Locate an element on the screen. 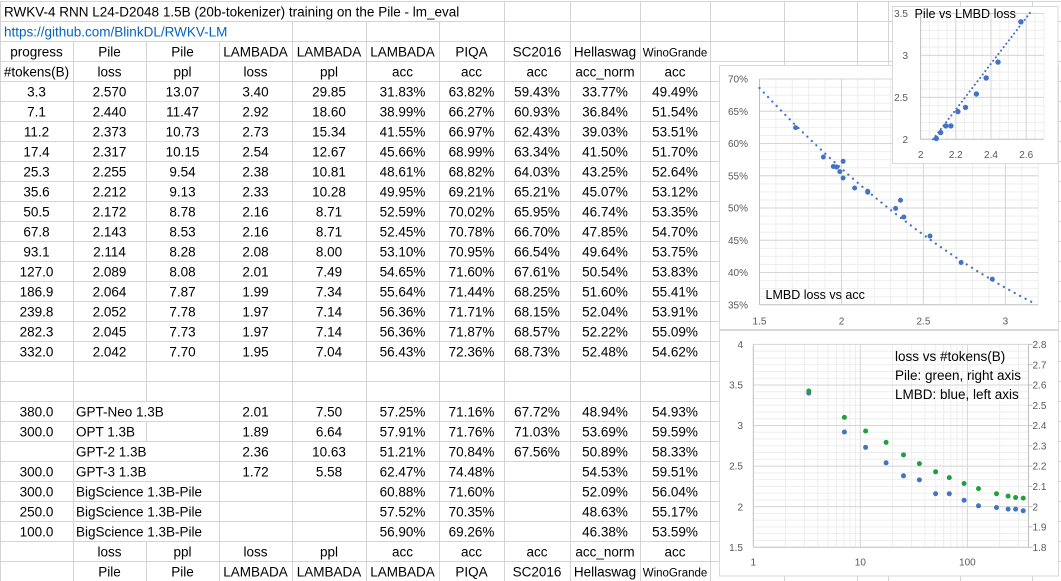  svg-text: Hellaswag is located at coordinates (605, 572).